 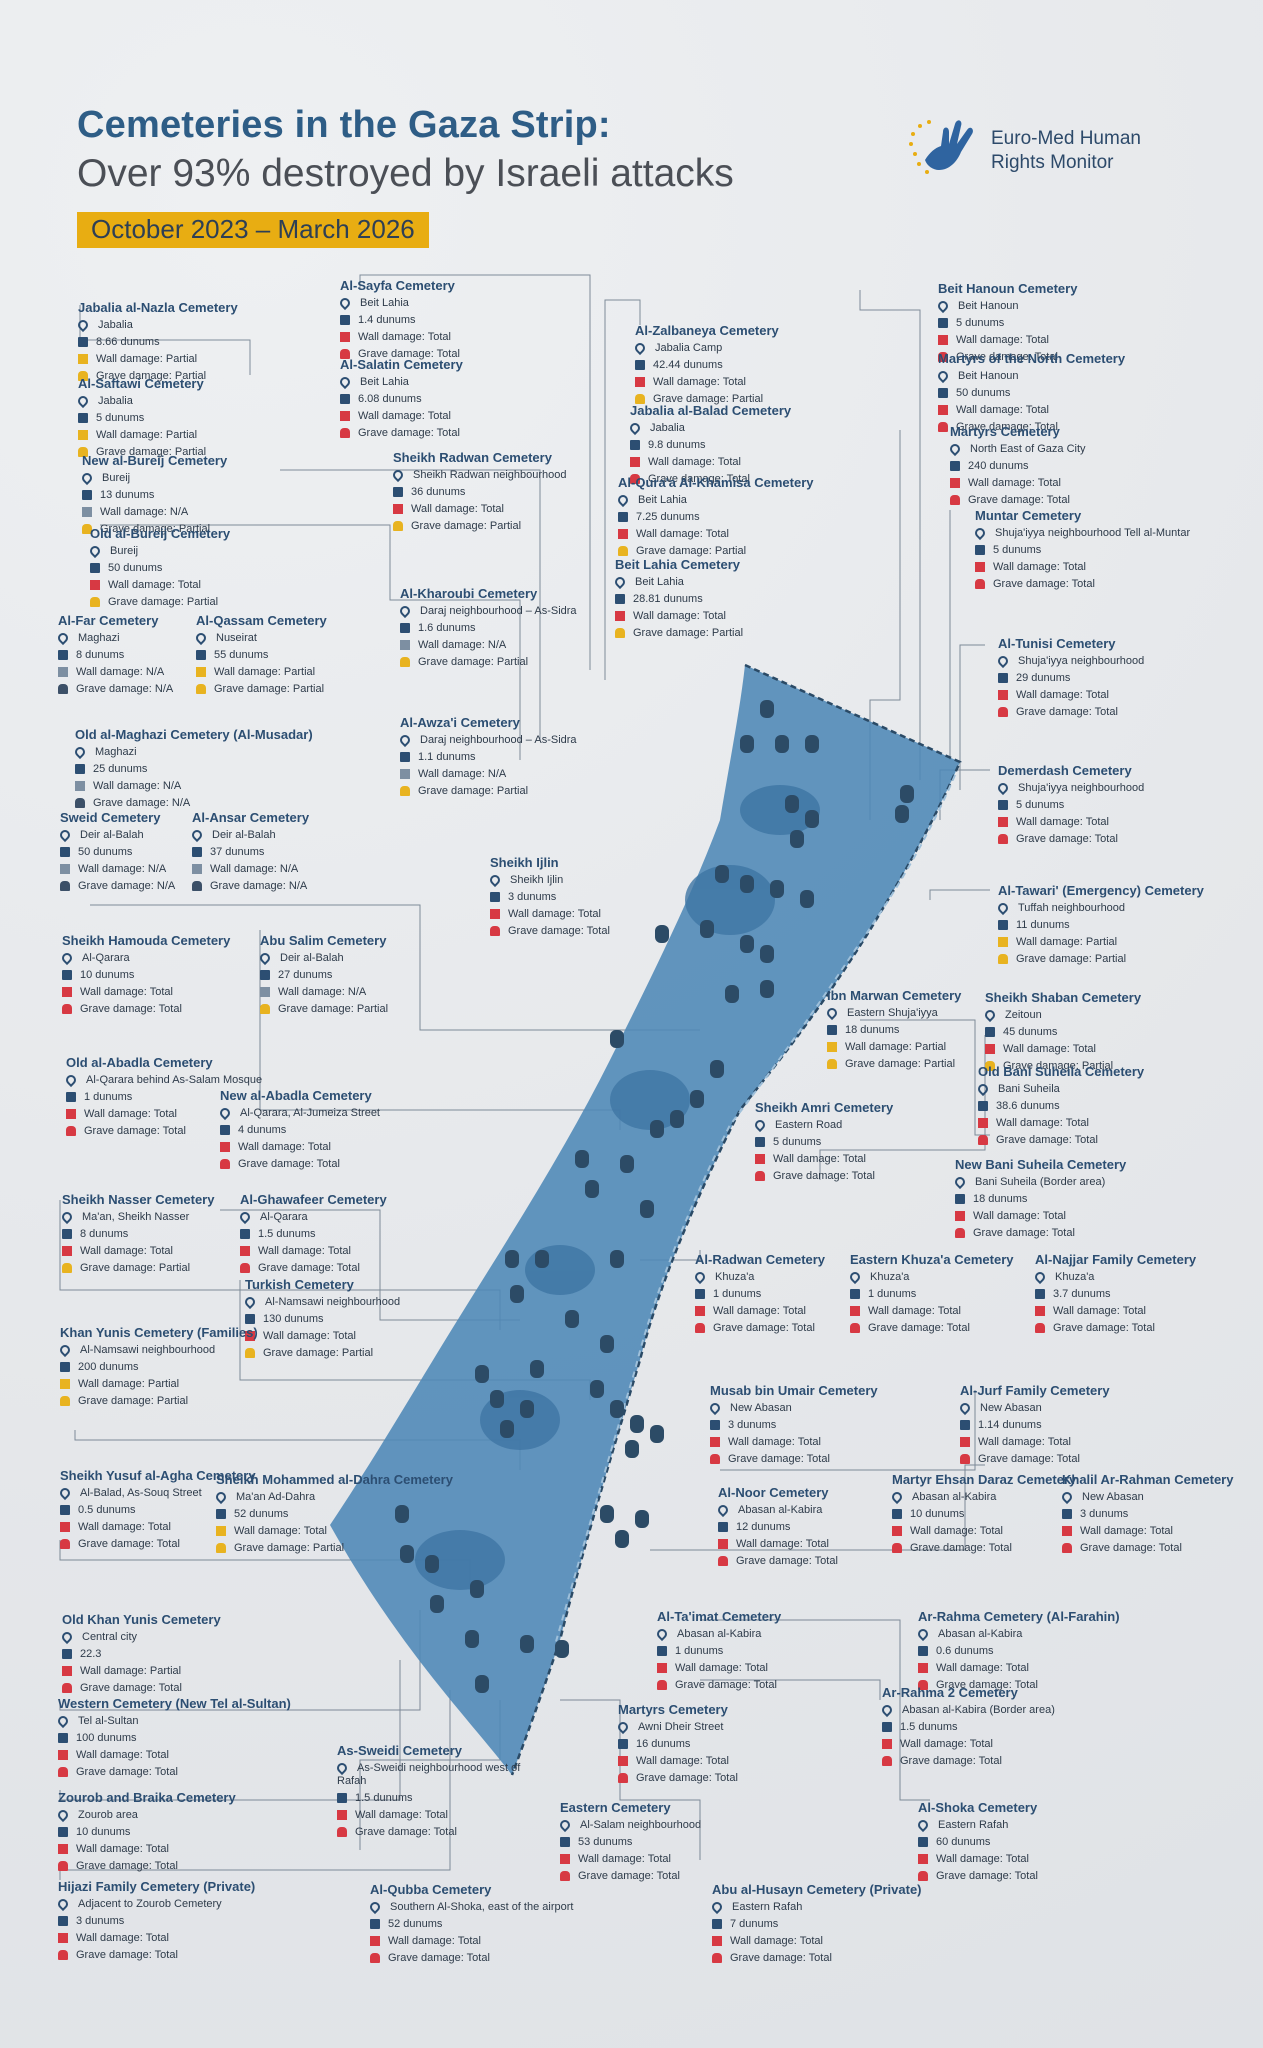 What do you see at coordinates (435, 1774) in the screenshot?
I see `cemetery-detail-row: As-Sweidi neighbourhood west of Rafah` at bounding box center [435, 1774].